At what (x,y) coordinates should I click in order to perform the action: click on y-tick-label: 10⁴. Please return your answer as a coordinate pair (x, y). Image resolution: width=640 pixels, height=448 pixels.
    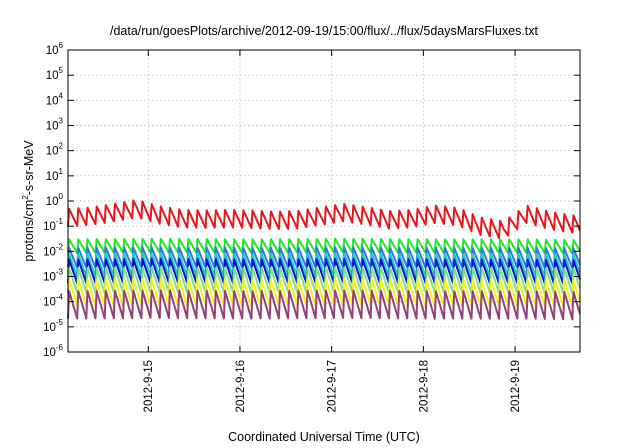
    Looking at the image, I should click on (55, 99).